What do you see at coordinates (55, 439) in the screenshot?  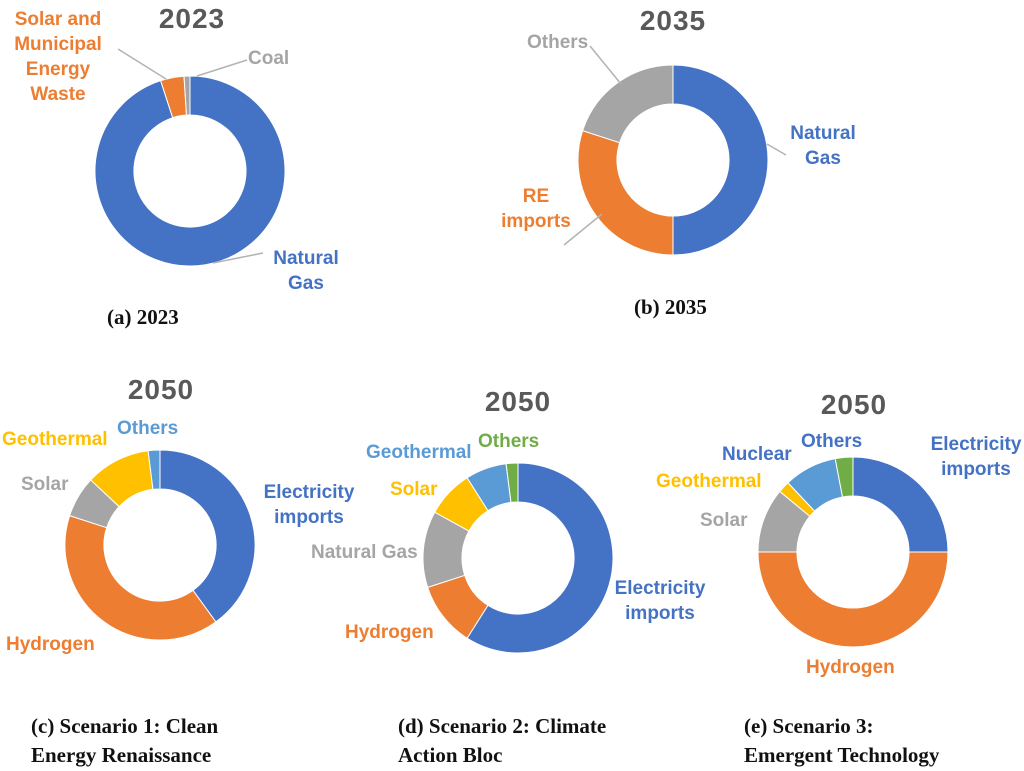 I see `chart-c-label-geothermal: Geothermal` at bounding box center [55, 439].